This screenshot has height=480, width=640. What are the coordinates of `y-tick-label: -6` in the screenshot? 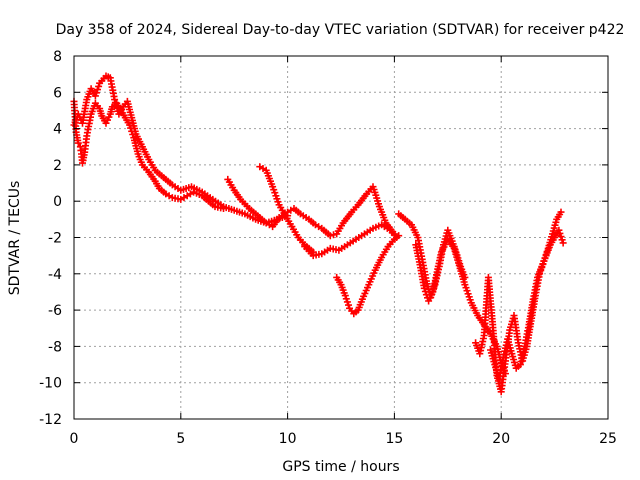 It's located at (55, 311).